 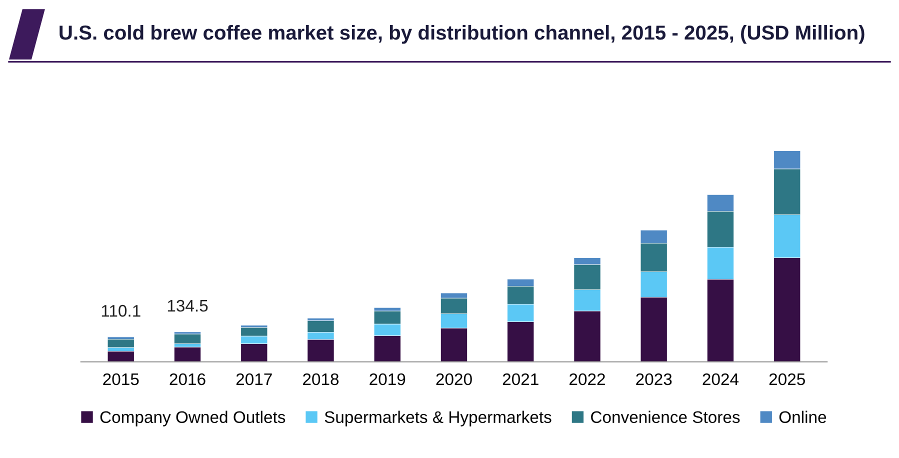 What do you see at coordinates (388, 379) in the screenshot?
I see `x-tick-label: 2019` at bounding box center [388, 379].